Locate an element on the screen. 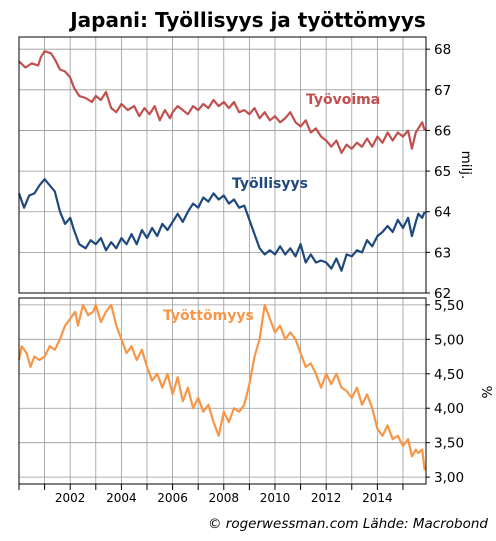 Image resolution: width=496 pixels, height=541 pixels. top-unit-label: milj. is located at coordinates (466, 165).